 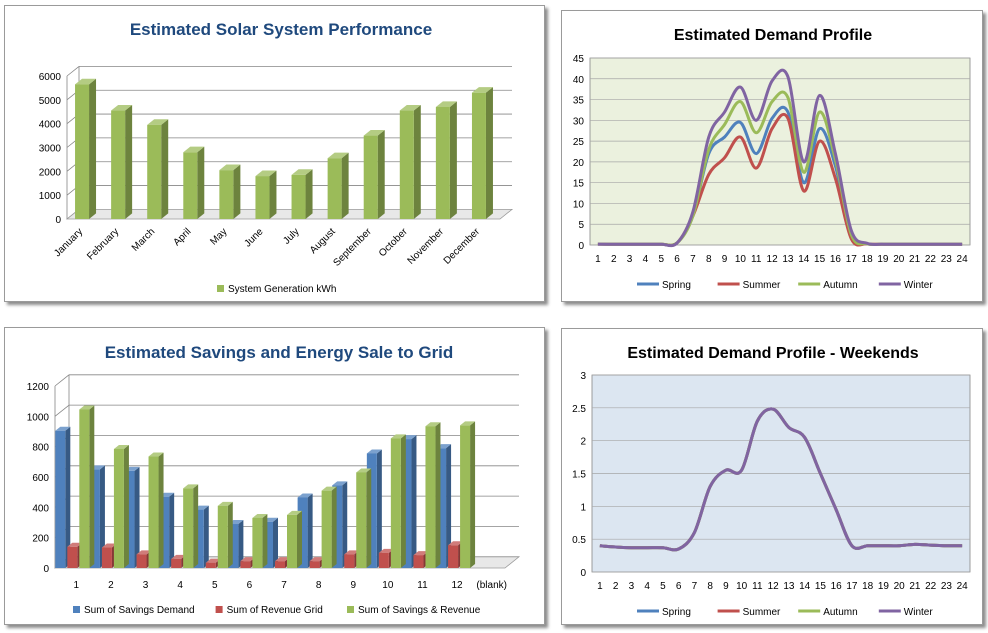 I want to click on y-tick-label: 0, so click(x=58, y=220).